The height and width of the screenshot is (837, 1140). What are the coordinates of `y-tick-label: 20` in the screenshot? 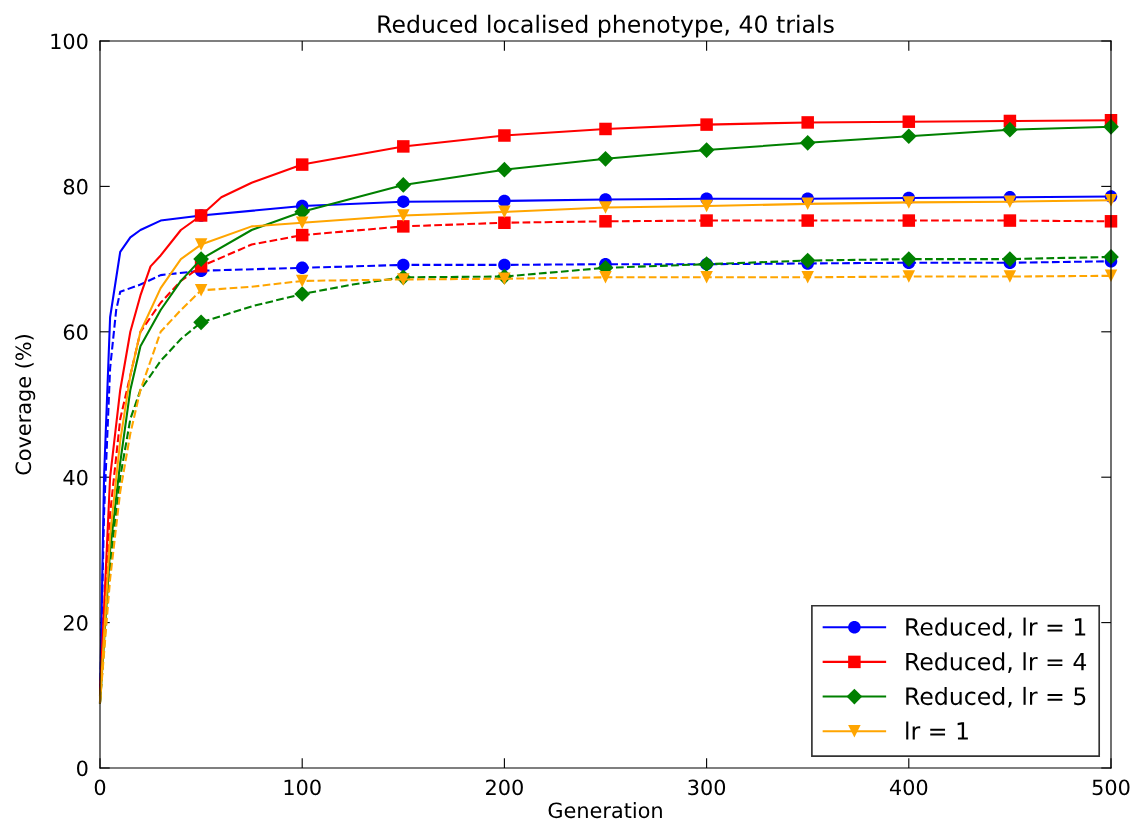 It's located at (75, 623).